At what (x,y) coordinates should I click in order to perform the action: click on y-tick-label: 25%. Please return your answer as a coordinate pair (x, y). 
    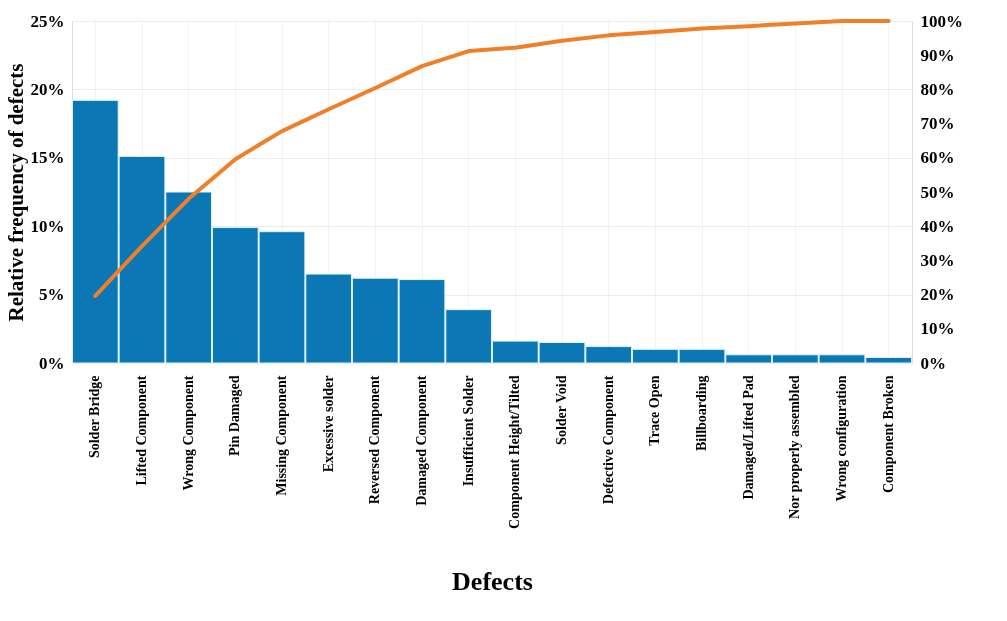
    Looking at the image, I should click on (47, 21).